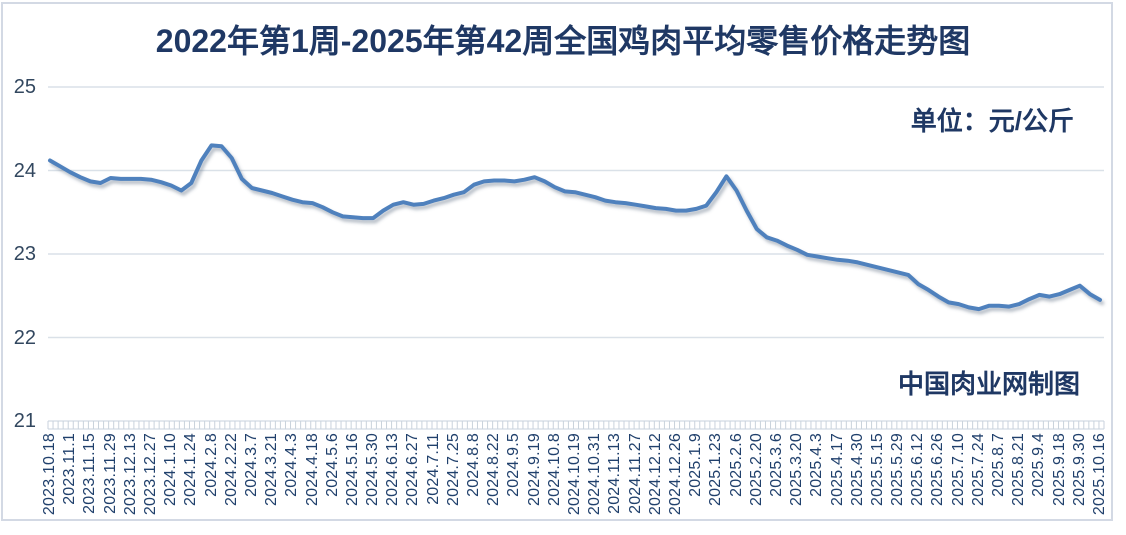 The image size is (1126, 535). What do you see at coordinates (474, 465) in the screenshot?
I see `x-axis-label: 2024.8.8` at bounding box center [474, 465].